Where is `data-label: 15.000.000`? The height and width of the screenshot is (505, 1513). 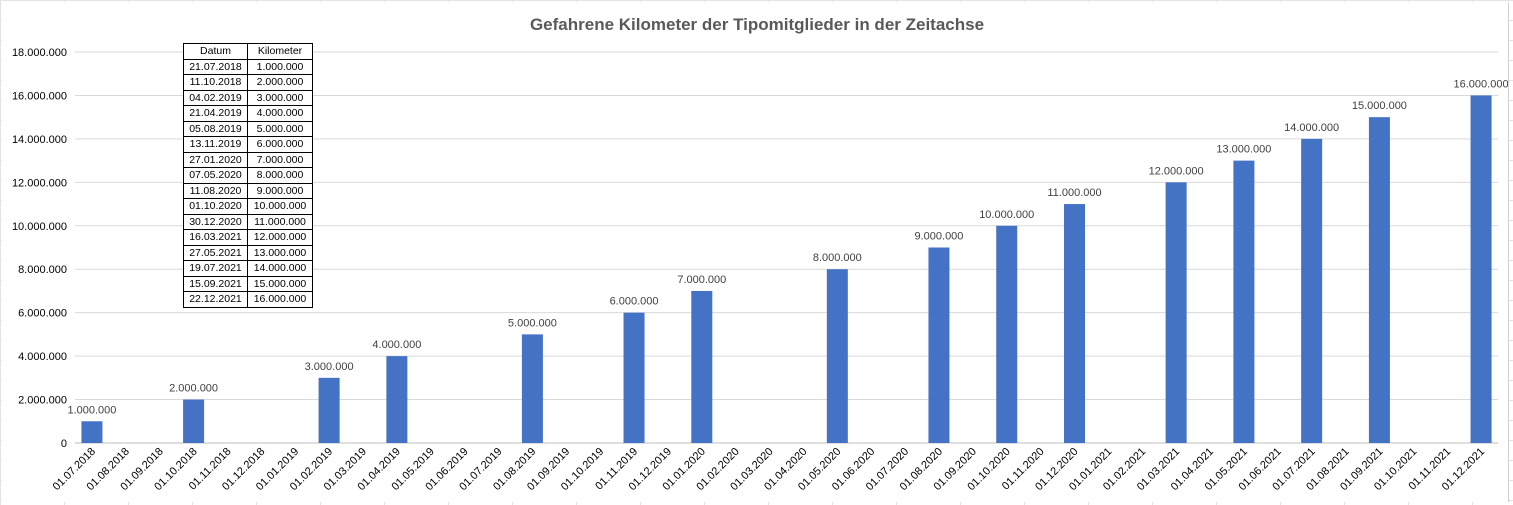
data-label: 15.000.000 is located at coordinates (1379, 106).